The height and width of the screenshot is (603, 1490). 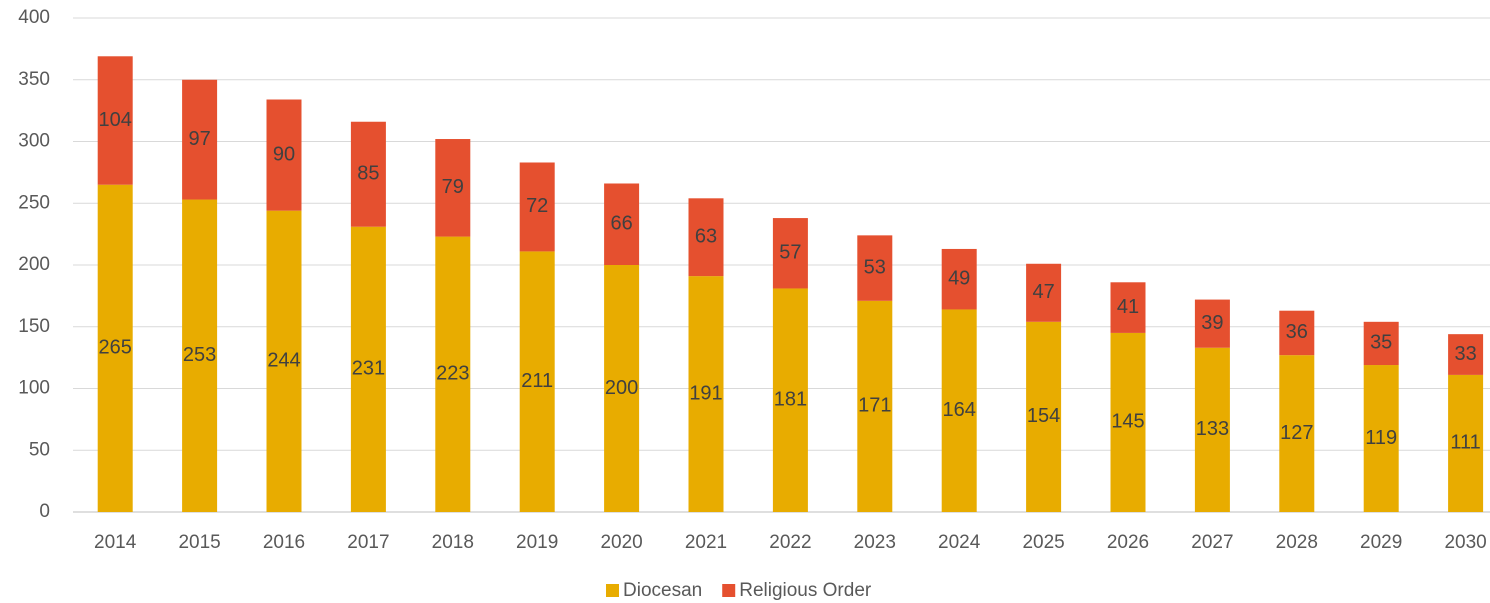 I want to click on data-label: 265, so click(x=115, y=348).